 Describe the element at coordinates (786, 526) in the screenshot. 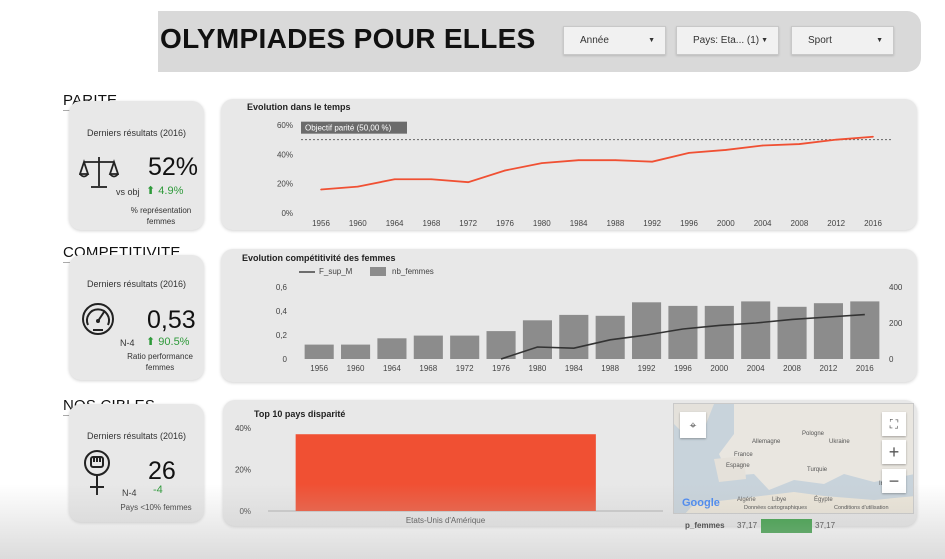

I see `p-femmes-fill` at that location.